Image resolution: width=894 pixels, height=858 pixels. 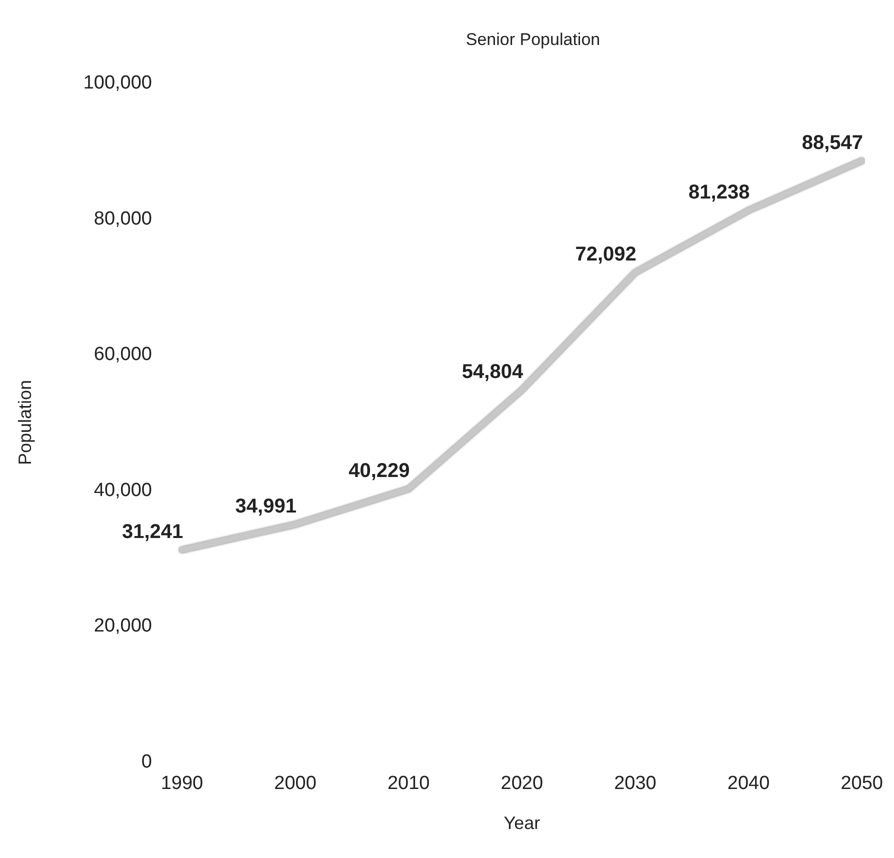 I want to click on y-axis-title: Population, so click(x=25, y=423).